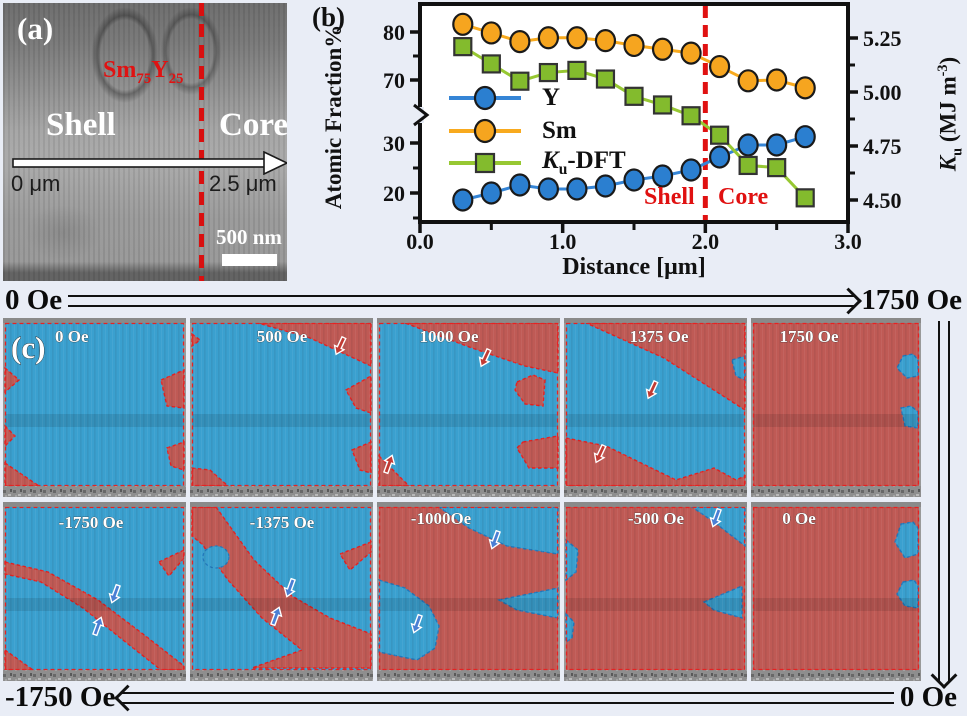 This screenshot has height=716, width=967. What do you see at coordinates (655, 407) in the screenshot?
I see `domain-image-1375Oe: 1375 Oe` at bounding box center [655, 407].